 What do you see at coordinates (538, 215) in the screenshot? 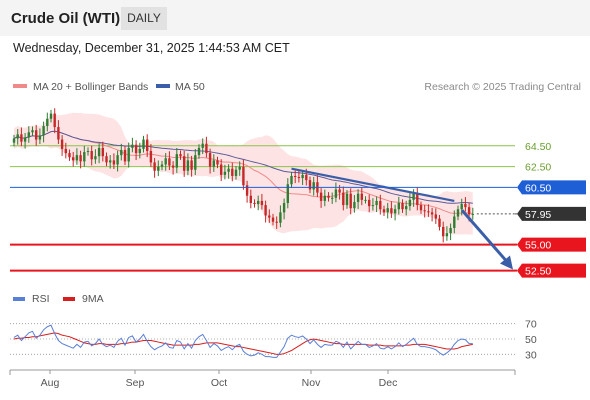
I see `price-tag-label-57.95: 57.95` at bounding box center [538, 215].